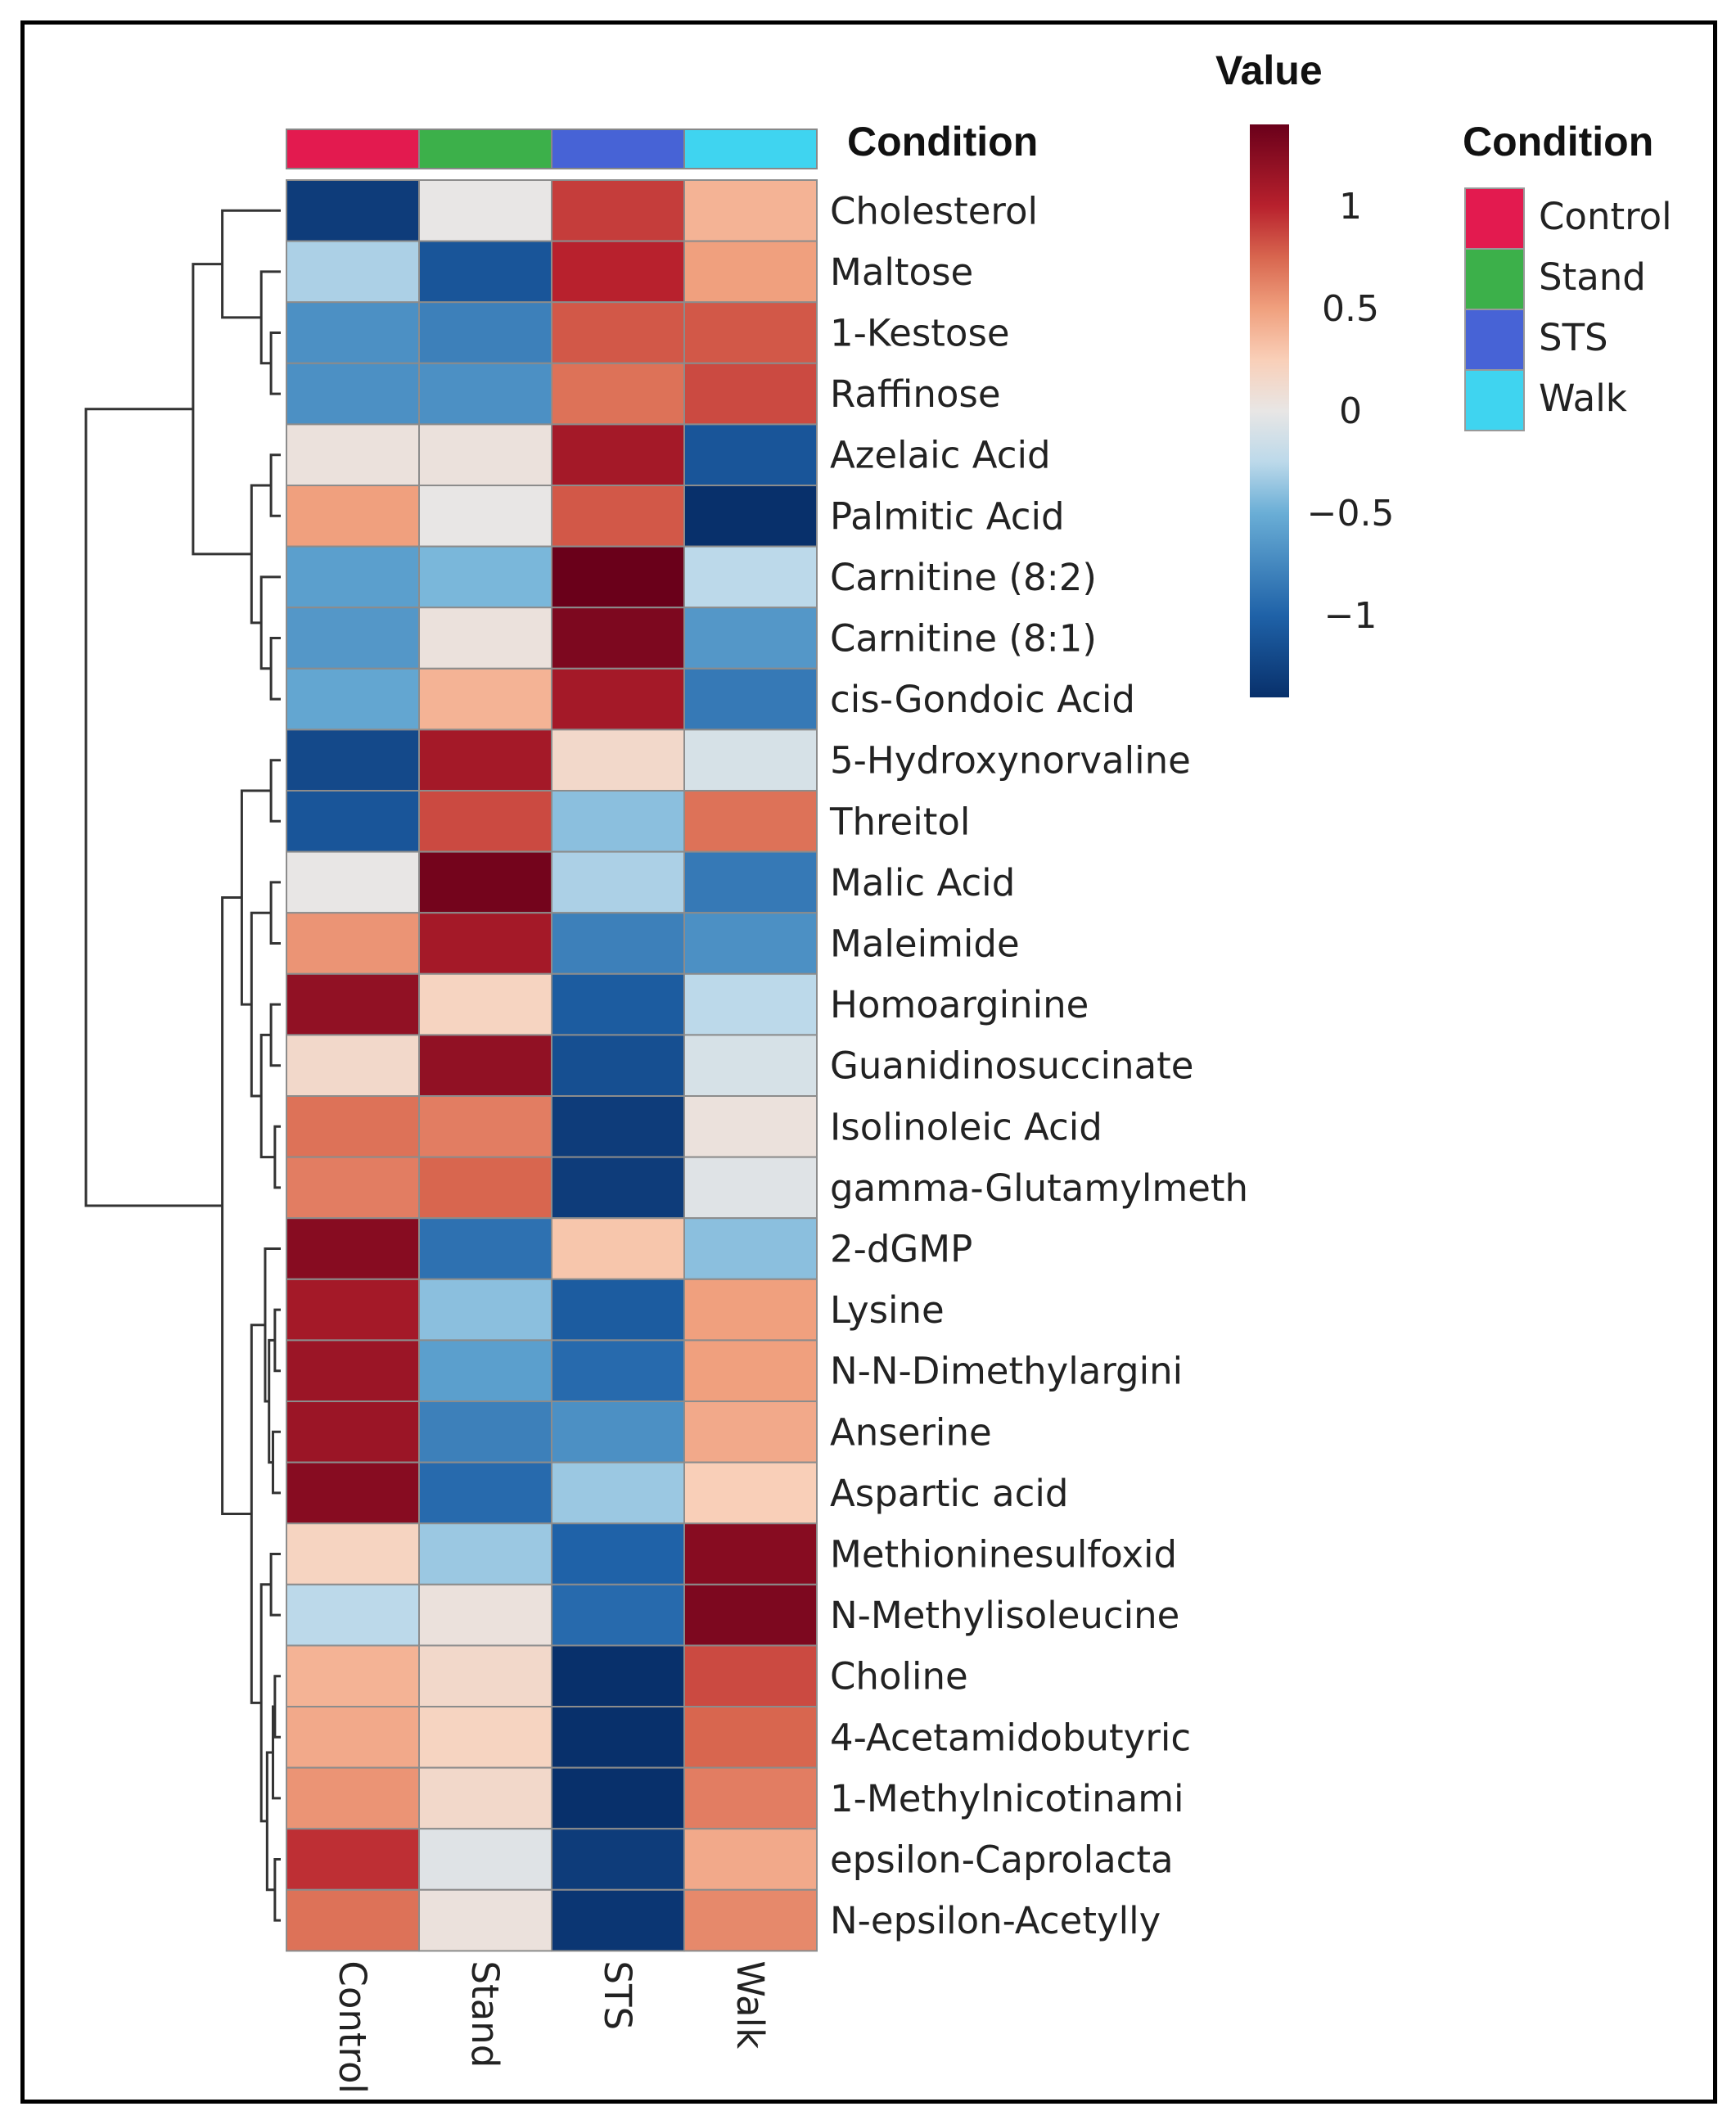  Describe the element at coordinates (901, 1249) in the screenshot. I see `row-label: 2-dGMP` at that location.